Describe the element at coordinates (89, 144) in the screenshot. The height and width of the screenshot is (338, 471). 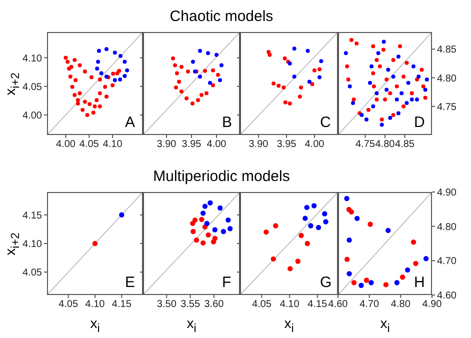
I see `x-tick-label: 4.05` at that location.